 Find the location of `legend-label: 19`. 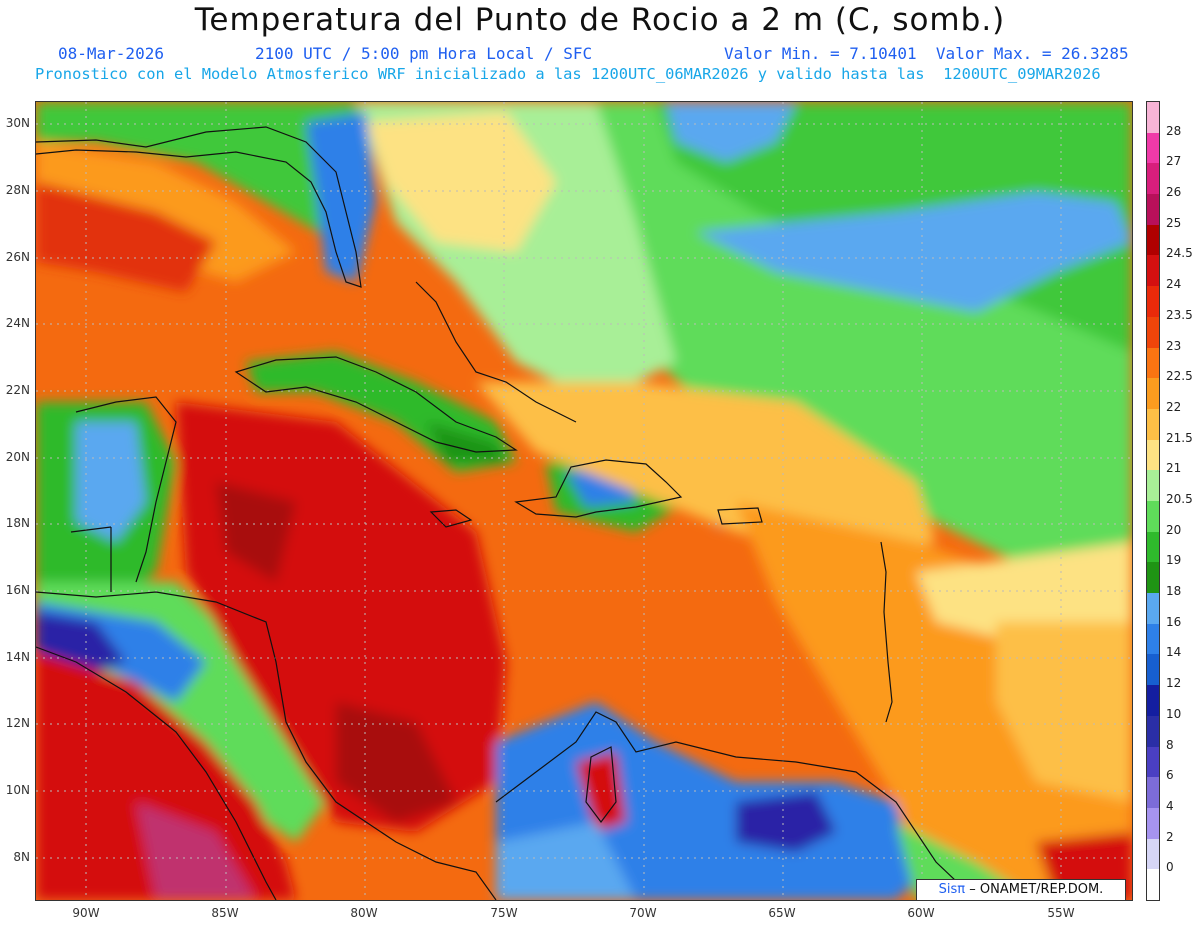

legend-label: 19 is located at coordinates (1174, 560).